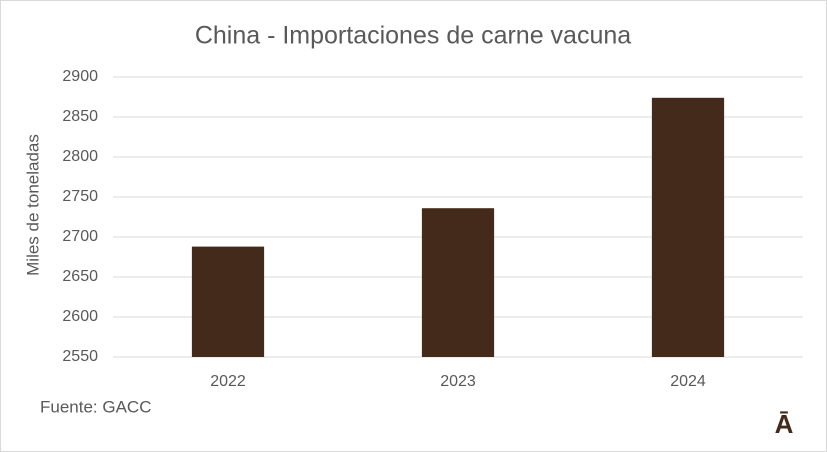  Describe the element at coordinates (228, 381) in the screenshot. I see `x-tick-label: 2022` at that location.